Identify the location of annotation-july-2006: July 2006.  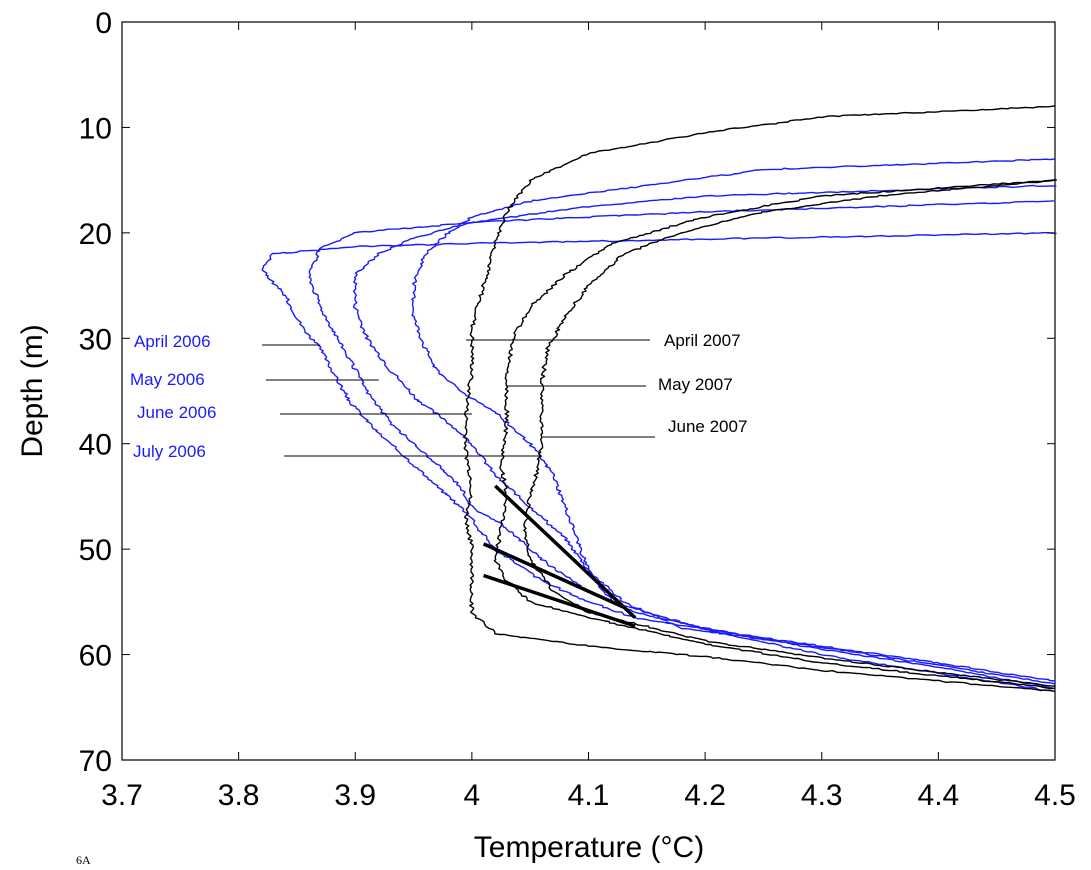
(169, 451).